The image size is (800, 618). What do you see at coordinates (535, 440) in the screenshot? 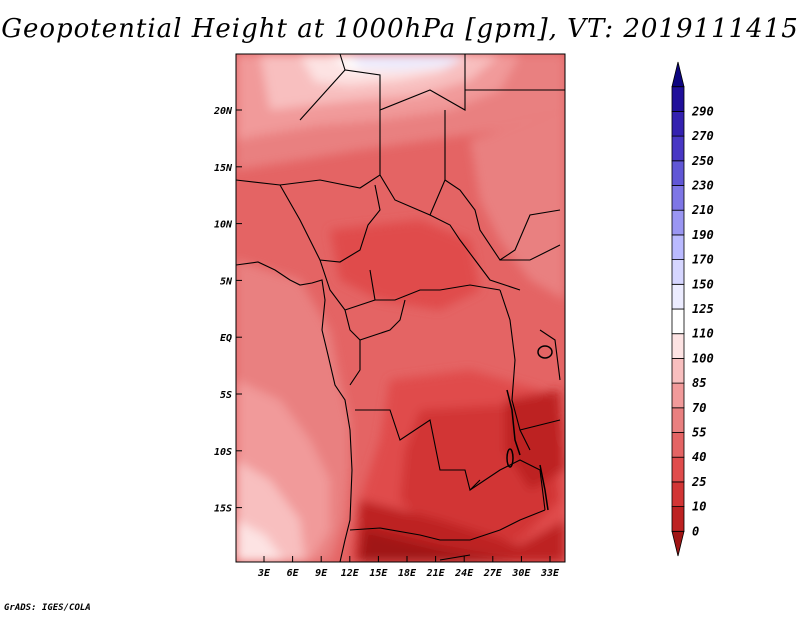
I see `lake-low-field` at bounding box center [535, 440].